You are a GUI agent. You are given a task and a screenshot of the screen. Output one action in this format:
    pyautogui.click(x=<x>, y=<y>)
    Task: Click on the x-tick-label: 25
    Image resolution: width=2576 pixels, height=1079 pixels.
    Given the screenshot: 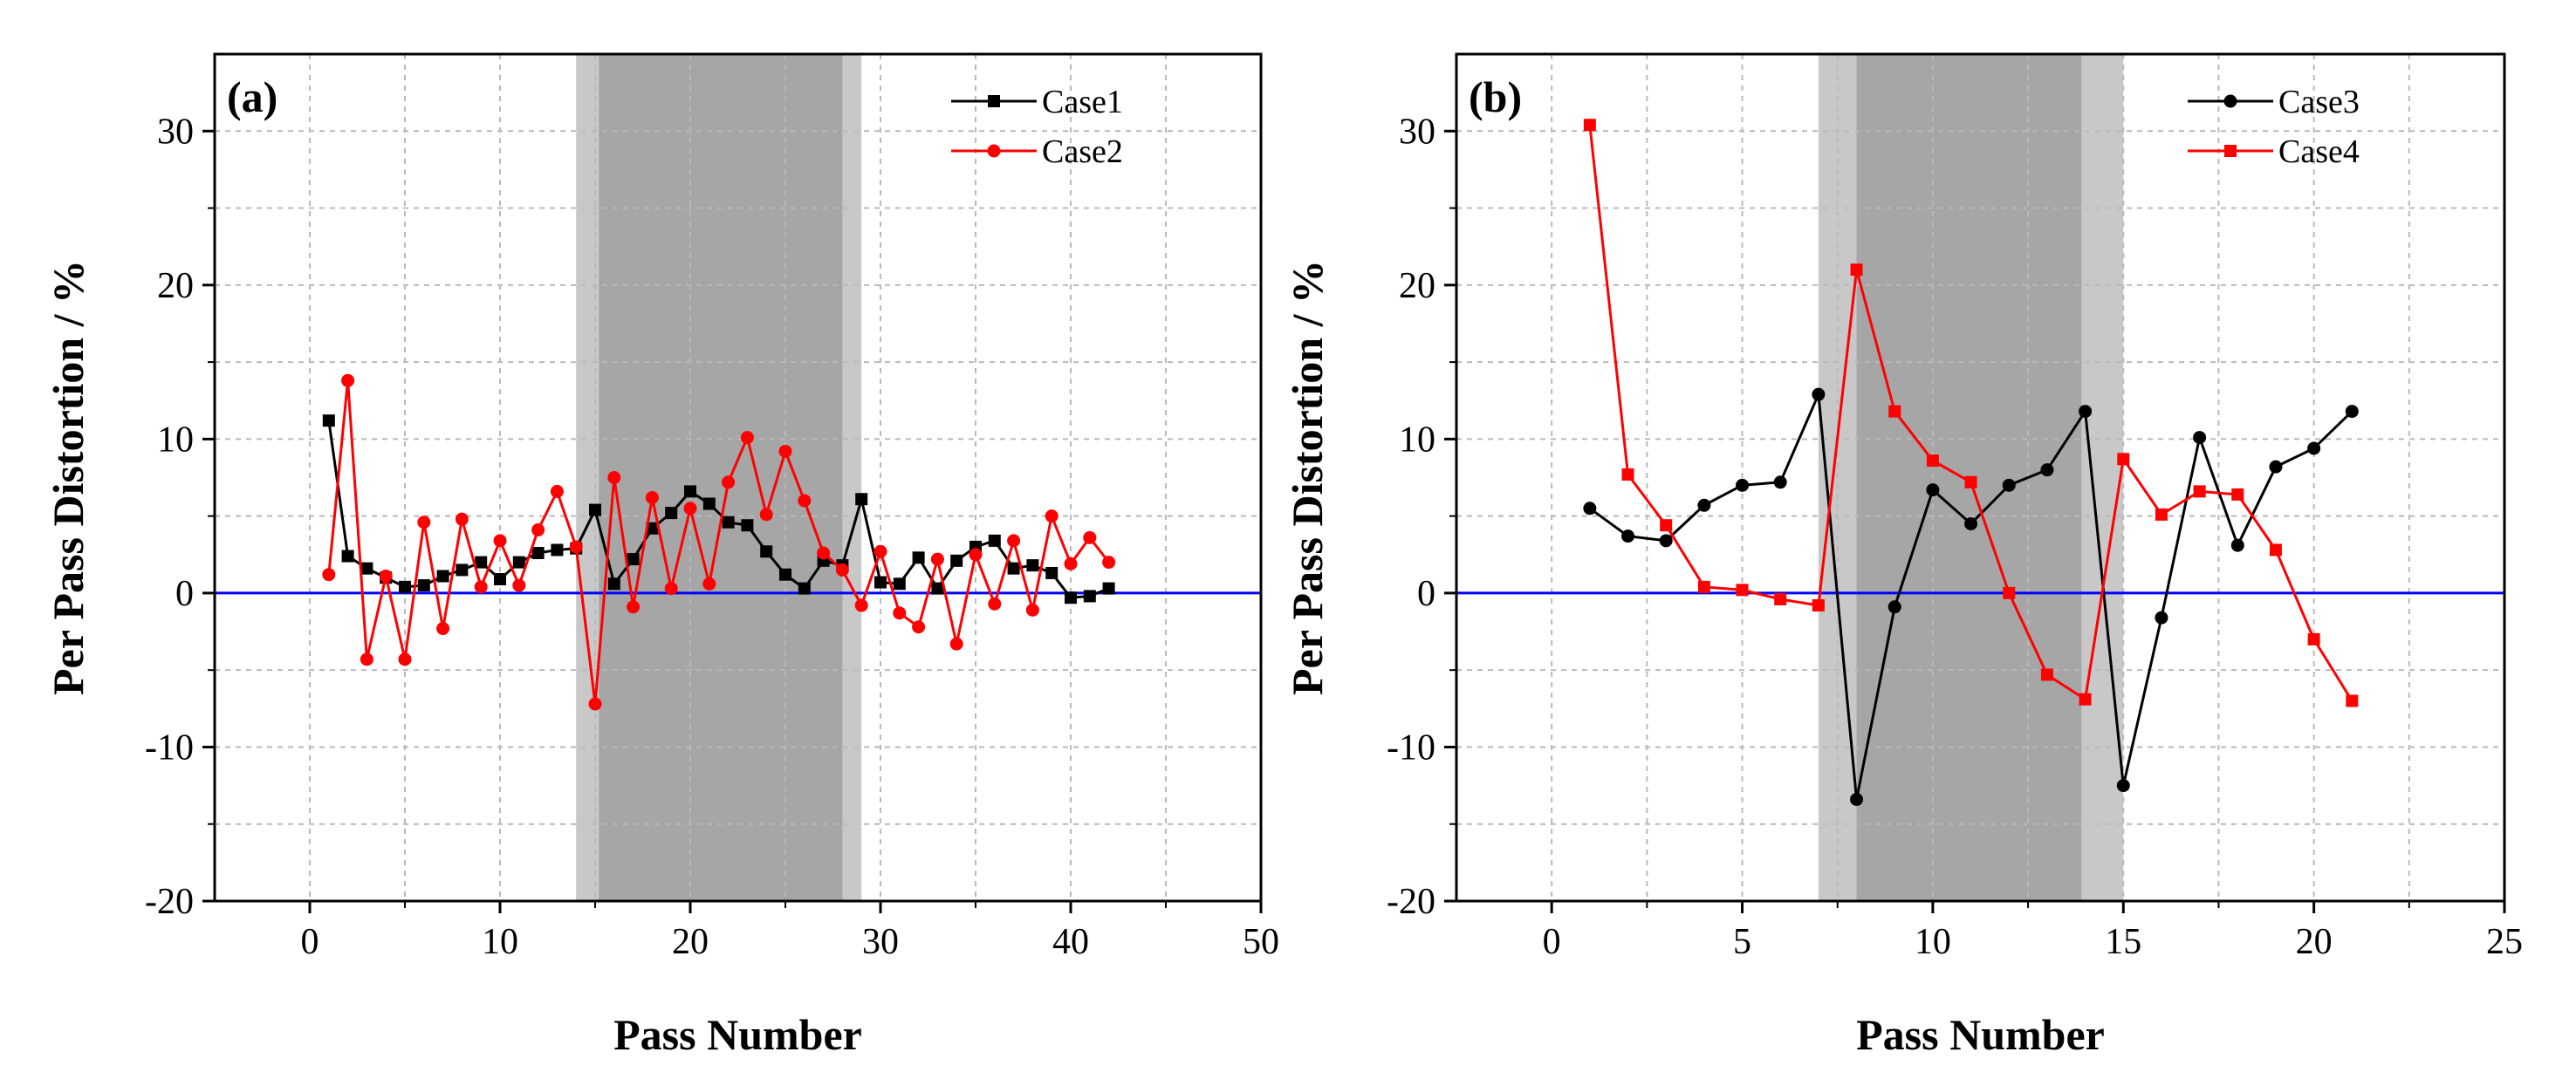 What is the action you would take?
    pyautogui.click(x=2504, y=942)
    